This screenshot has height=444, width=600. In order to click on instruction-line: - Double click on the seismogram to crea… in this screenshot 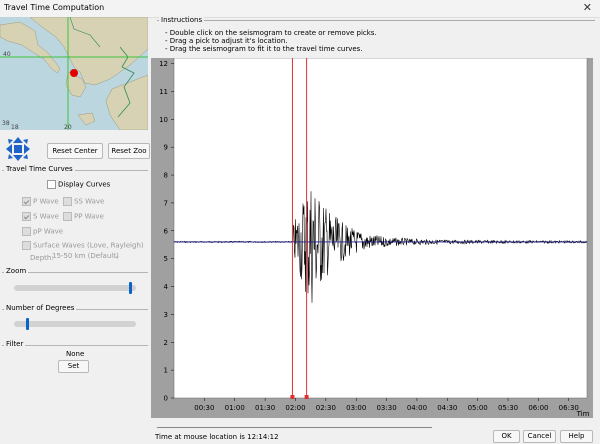, I will do `click(271, 33)`.